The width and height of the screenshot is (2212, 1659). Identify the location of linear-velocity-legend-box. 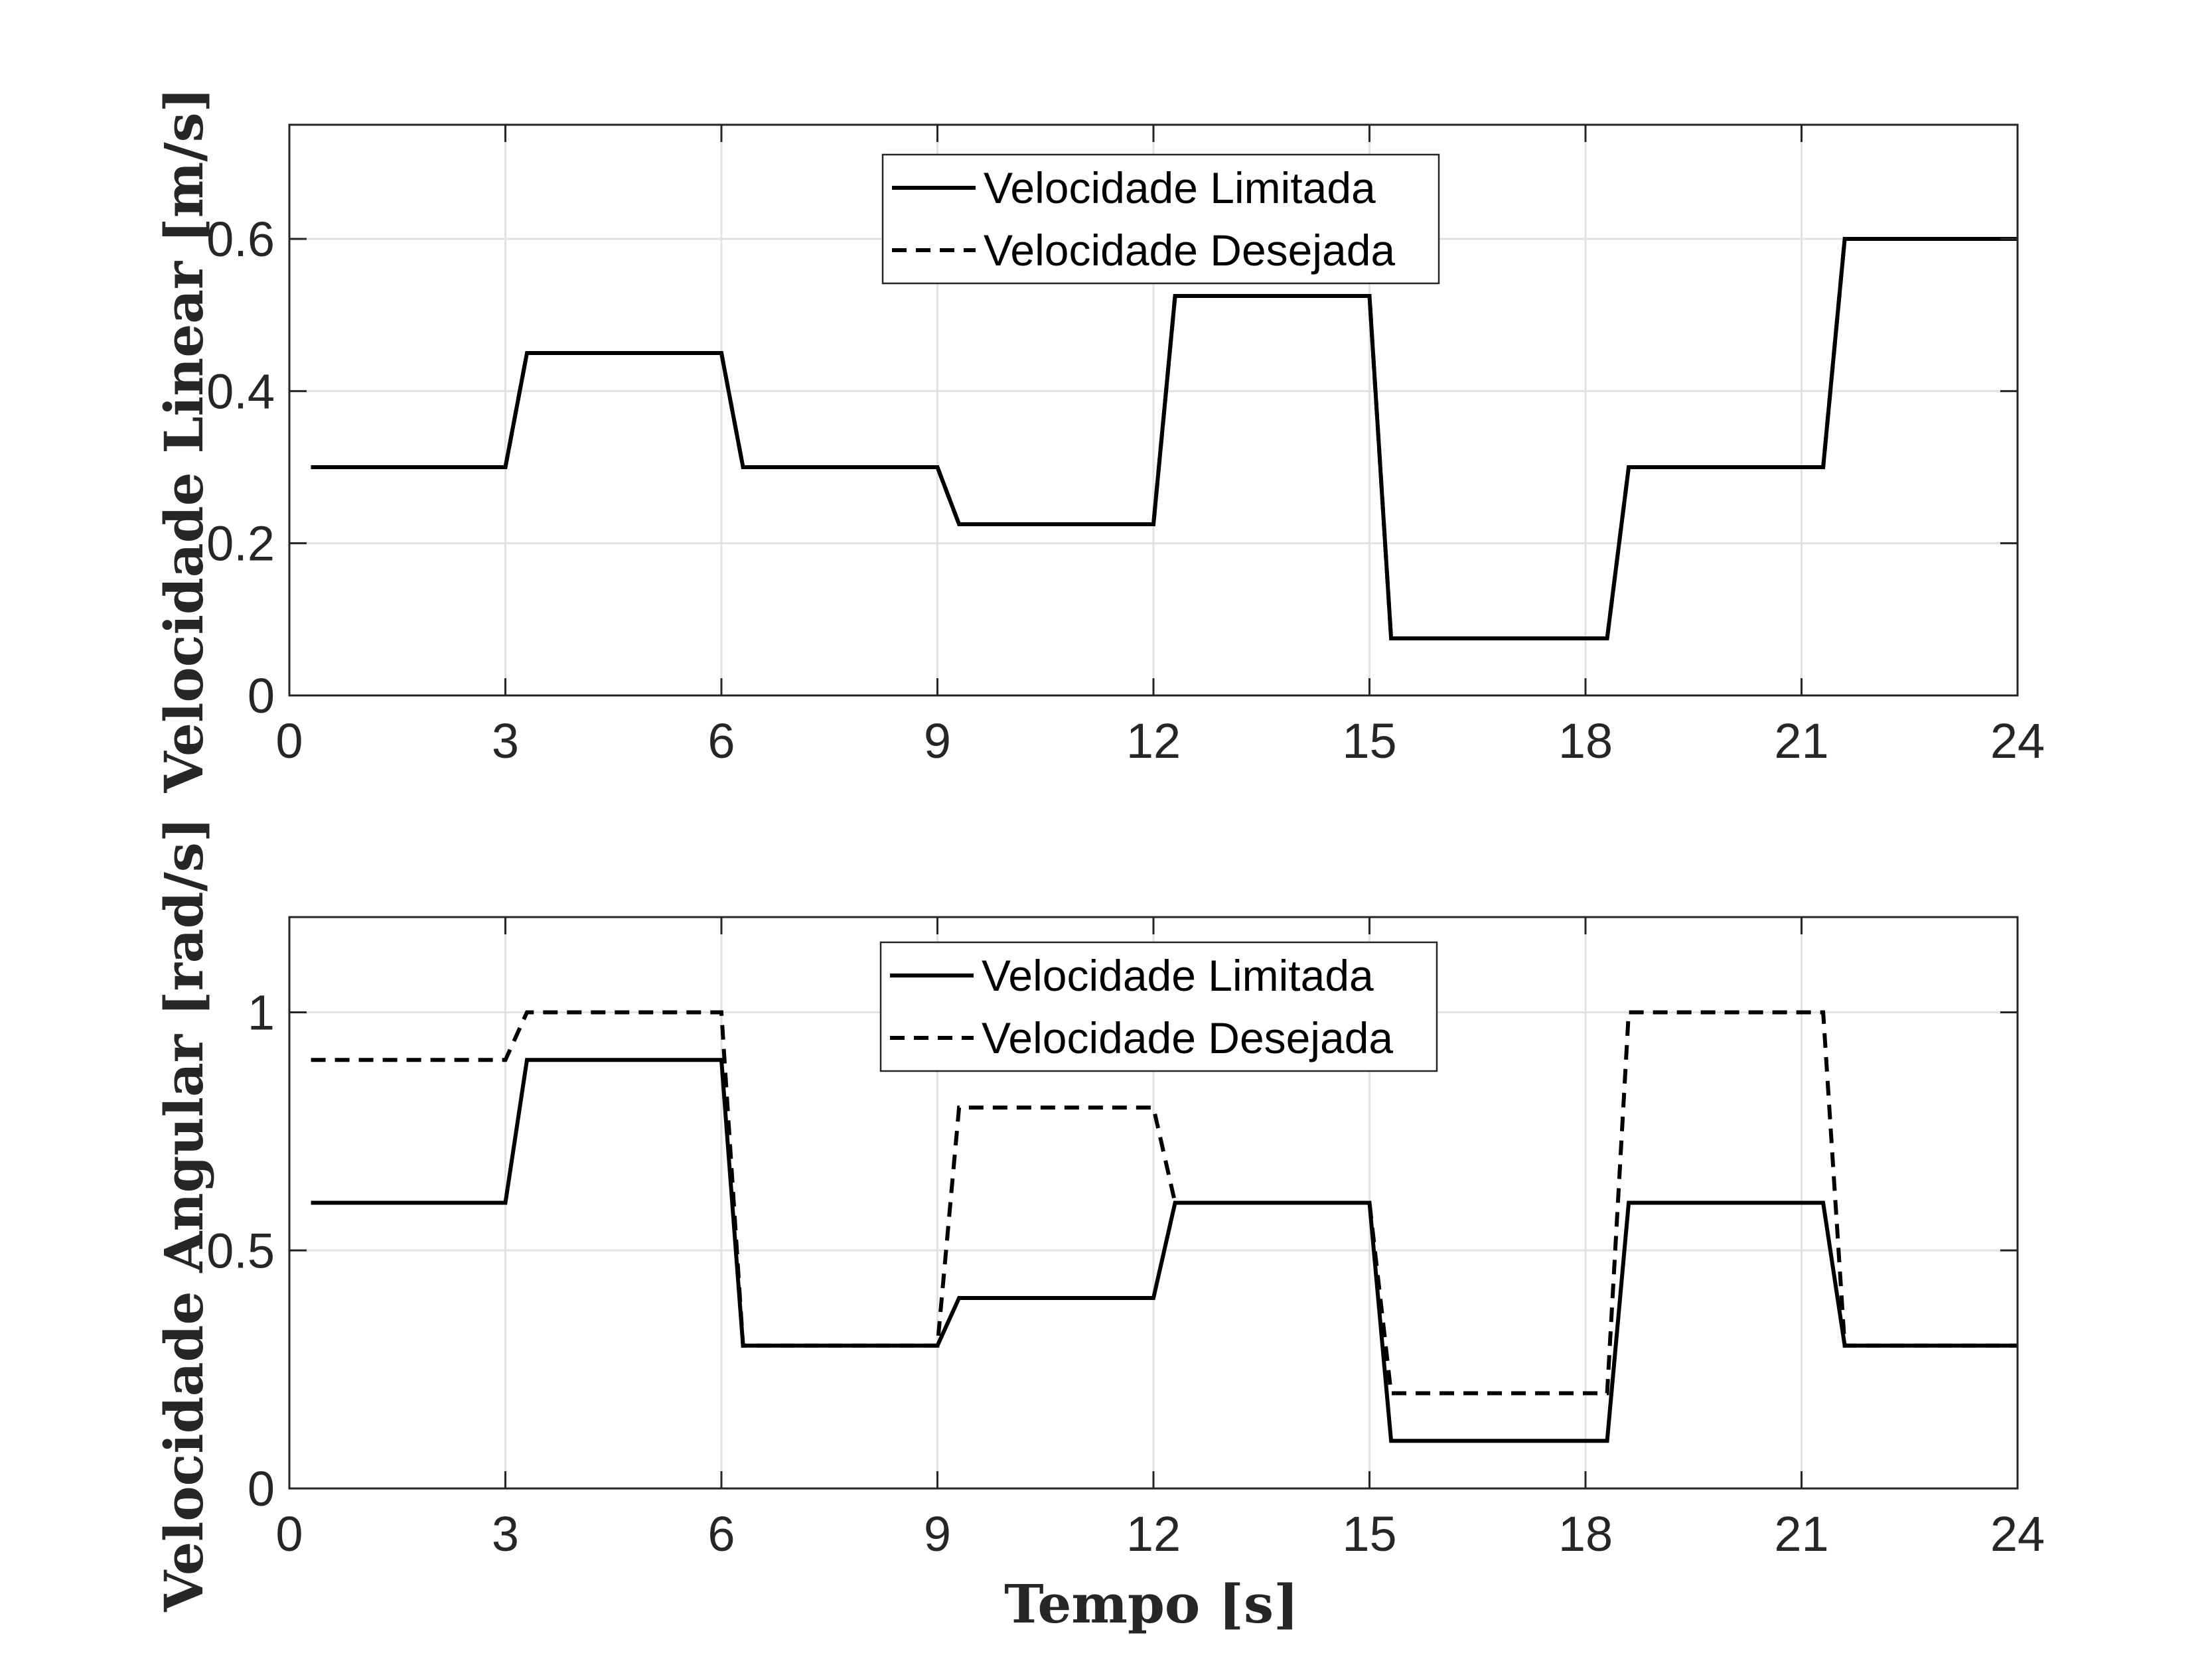
(1160, 219).